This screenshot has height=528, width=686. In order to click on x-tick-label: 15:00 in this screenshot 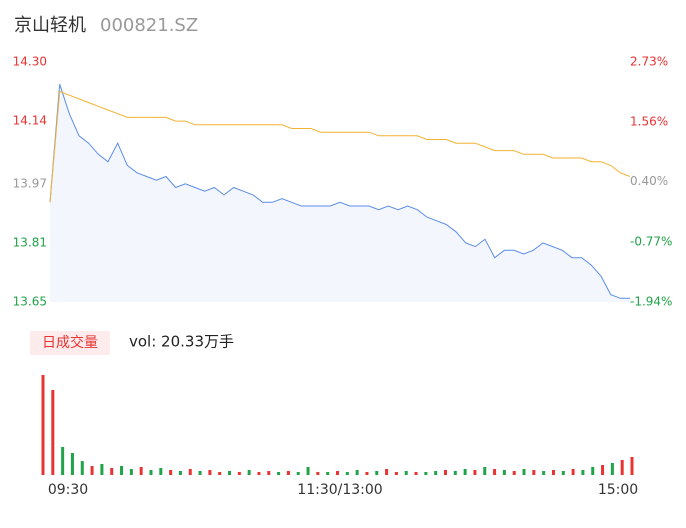, I will do `click(618, 490)`.